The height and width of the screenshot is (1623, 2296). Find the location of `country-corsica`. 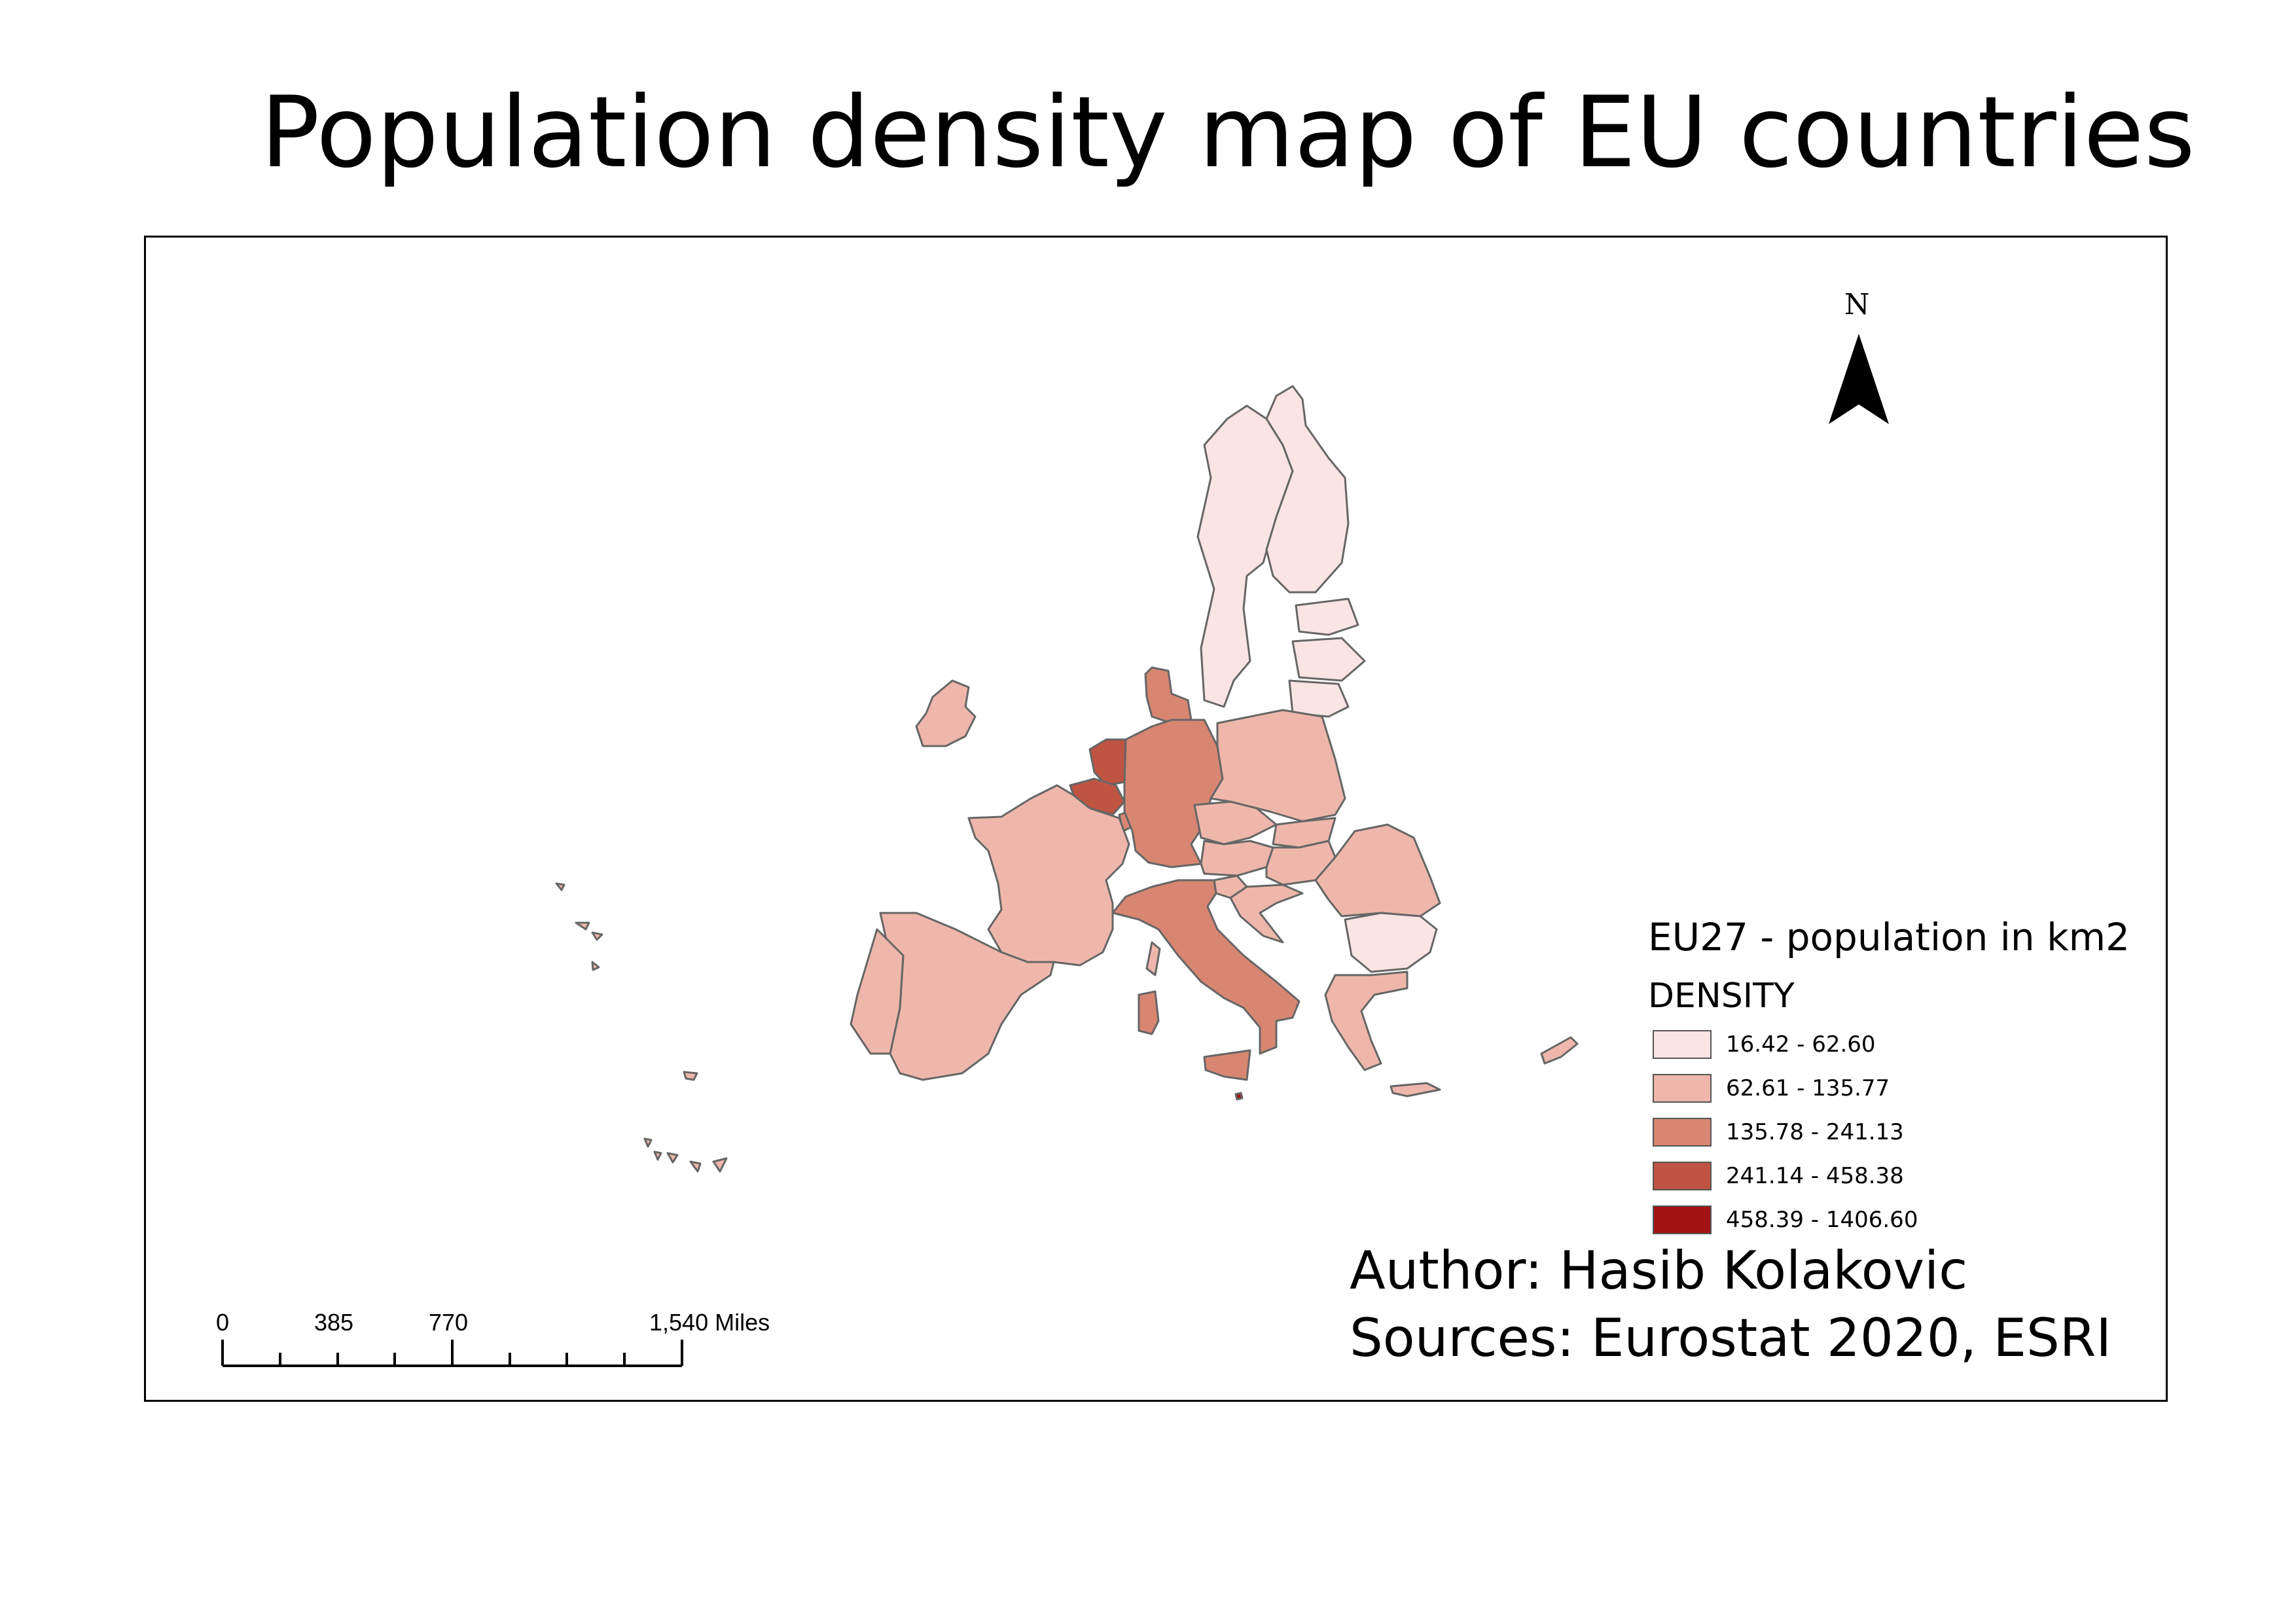

country-corsica is located at coordinates (1153, 959).